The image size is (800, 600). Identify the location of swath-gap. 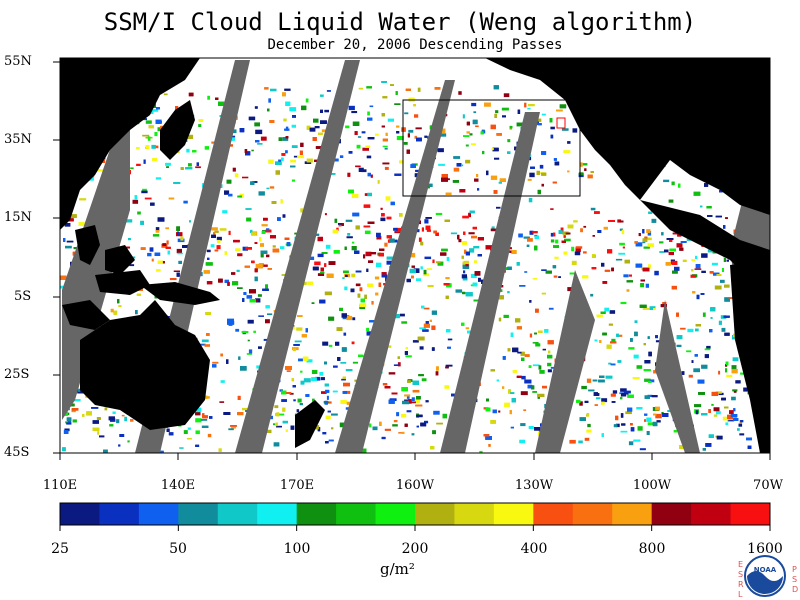
(96, 270).